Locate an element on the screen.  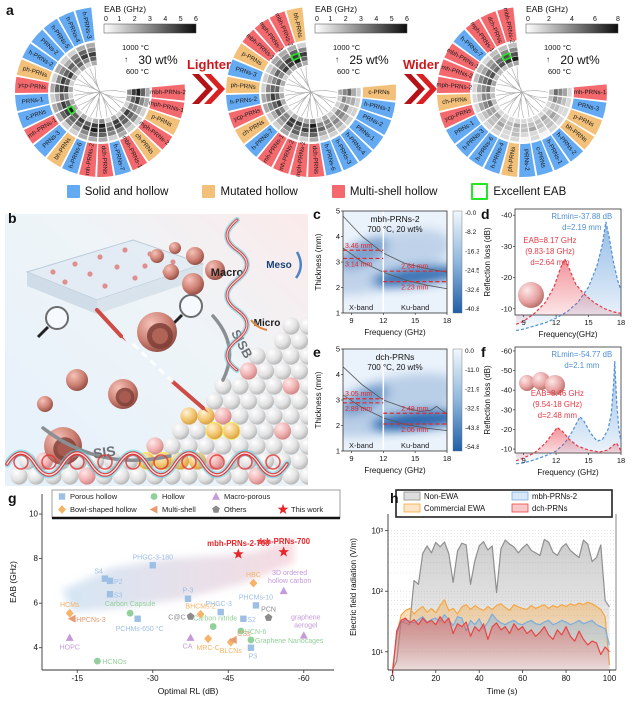
svg-text: -50 is located at coordinates (506, 370).